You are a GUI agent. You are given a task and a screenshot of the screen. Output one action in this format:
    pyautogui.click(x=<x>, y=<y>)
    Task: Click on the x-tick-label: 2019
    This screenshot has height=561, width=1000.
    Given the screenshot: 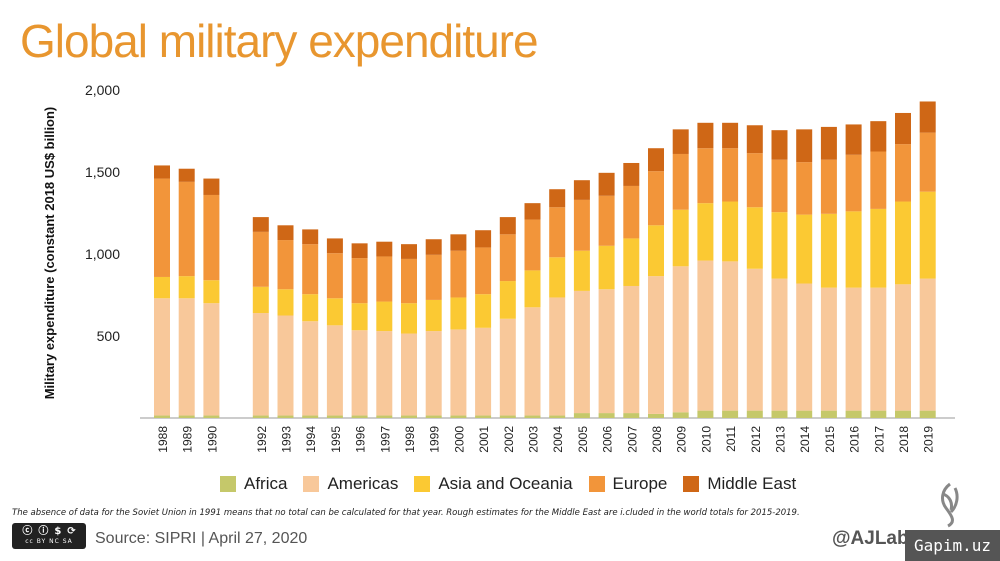 What is the action you would take?
    pyautogui.click(x=929, y=439)
    